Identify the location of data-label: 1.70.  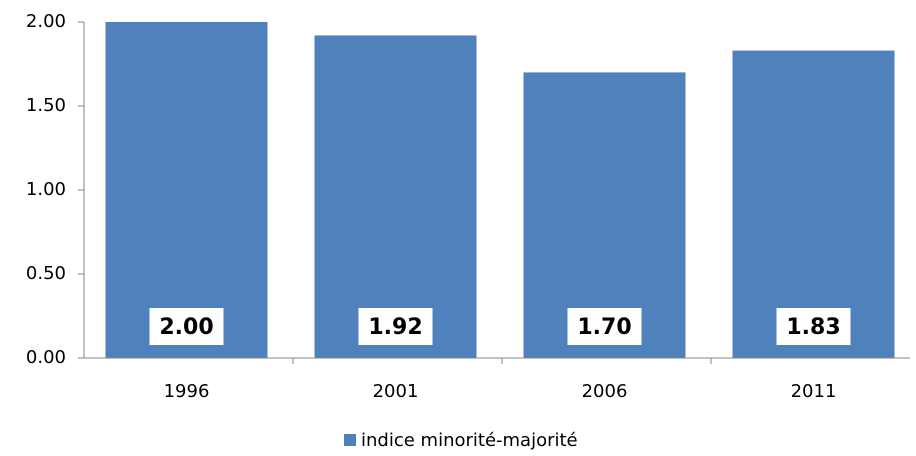
(604, 327).